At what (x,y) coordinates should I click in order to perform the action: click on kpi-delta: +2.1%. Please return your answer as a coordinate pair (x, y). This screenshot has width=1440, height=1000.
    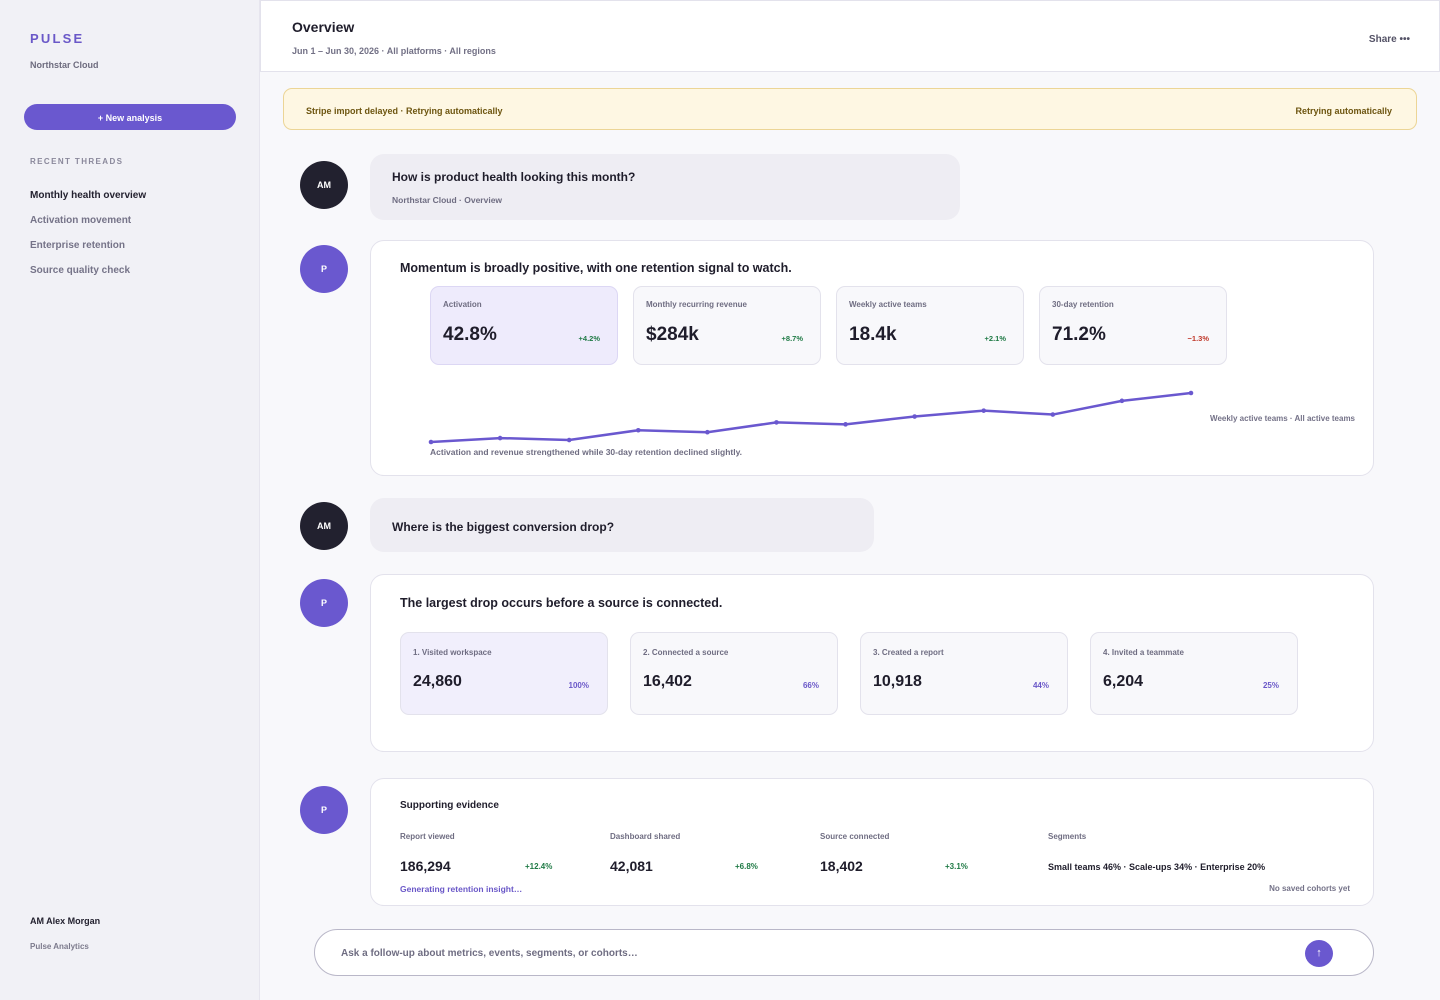
    Looking at the image, I should click on (995, 338).